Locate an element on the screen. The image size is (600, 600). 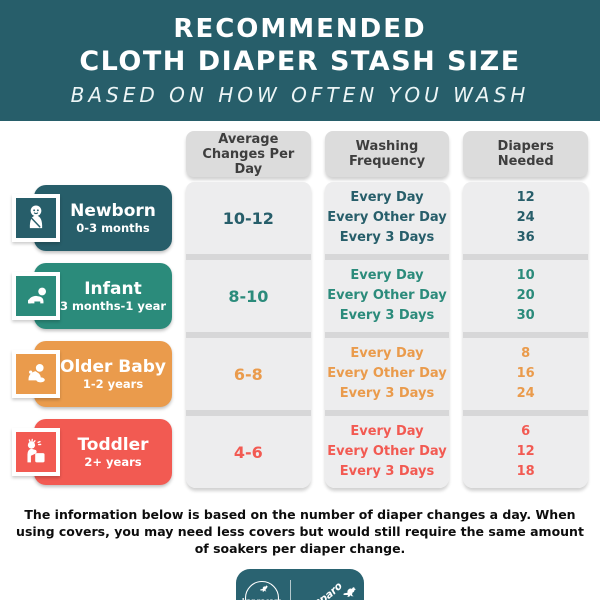
row-label-newborn: Newborn 0-3 months is located at coordinates (91, 218).